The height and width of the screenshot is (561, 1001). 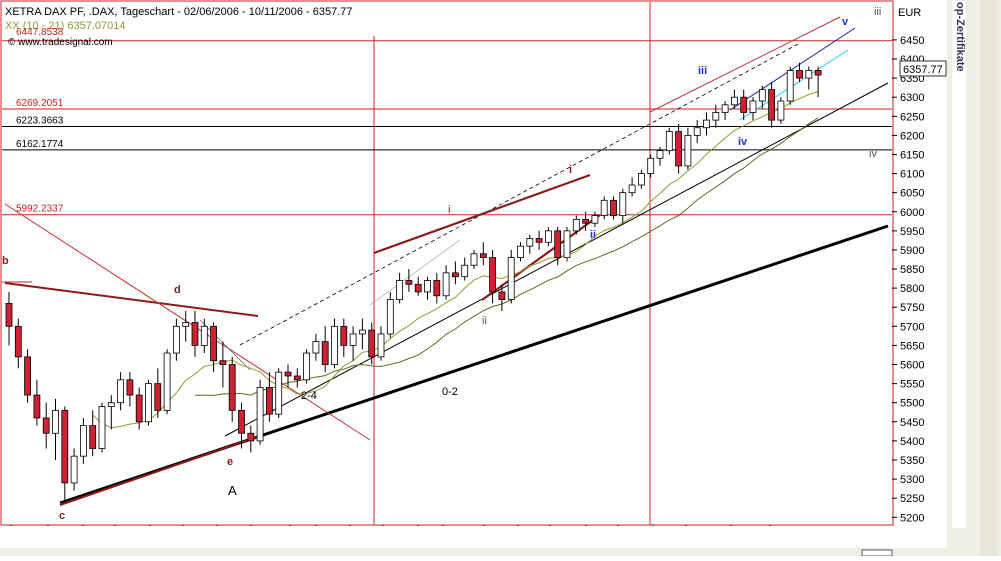 I want to click on support-line-c-e, so click(x=160, y=470).